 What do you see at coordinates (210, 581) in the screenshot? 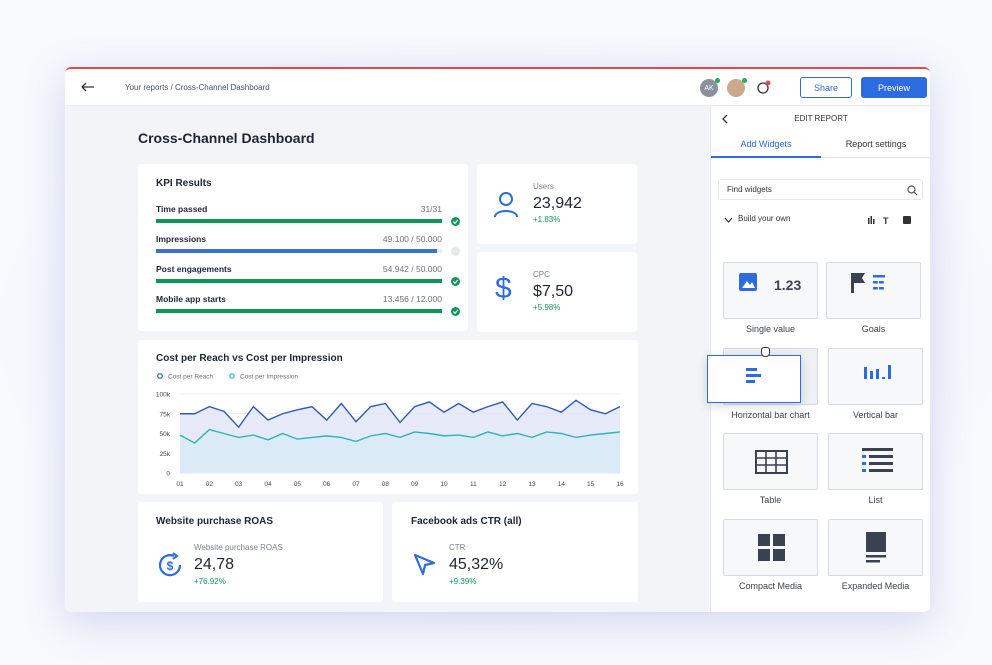
I see `metric-change: +76.92%` at bounding box center [210, 581].